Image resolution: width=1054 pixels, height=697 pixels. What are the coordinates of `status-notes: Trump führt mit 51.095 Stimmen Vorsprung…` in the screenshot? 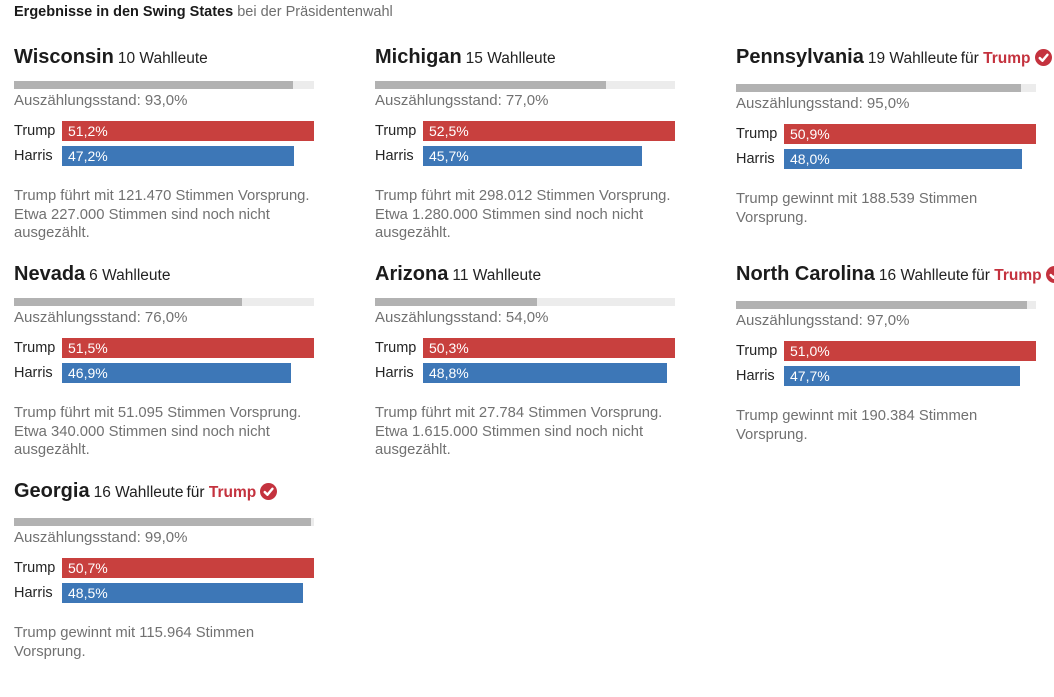 It's located at (164, 432).